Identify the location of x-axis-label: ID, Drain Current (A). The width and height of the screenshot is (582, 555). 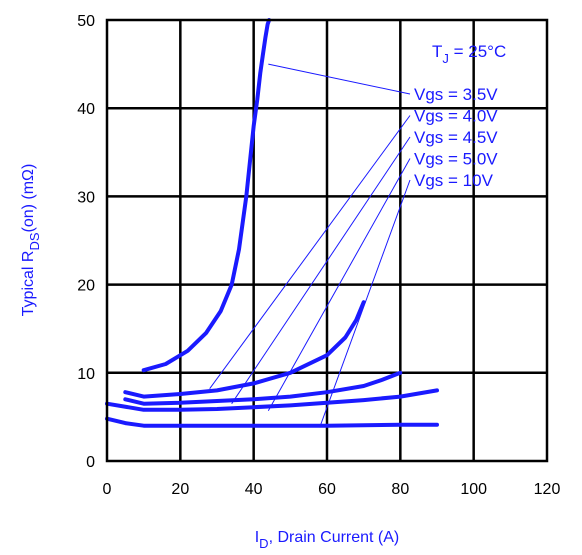
(327, 540).